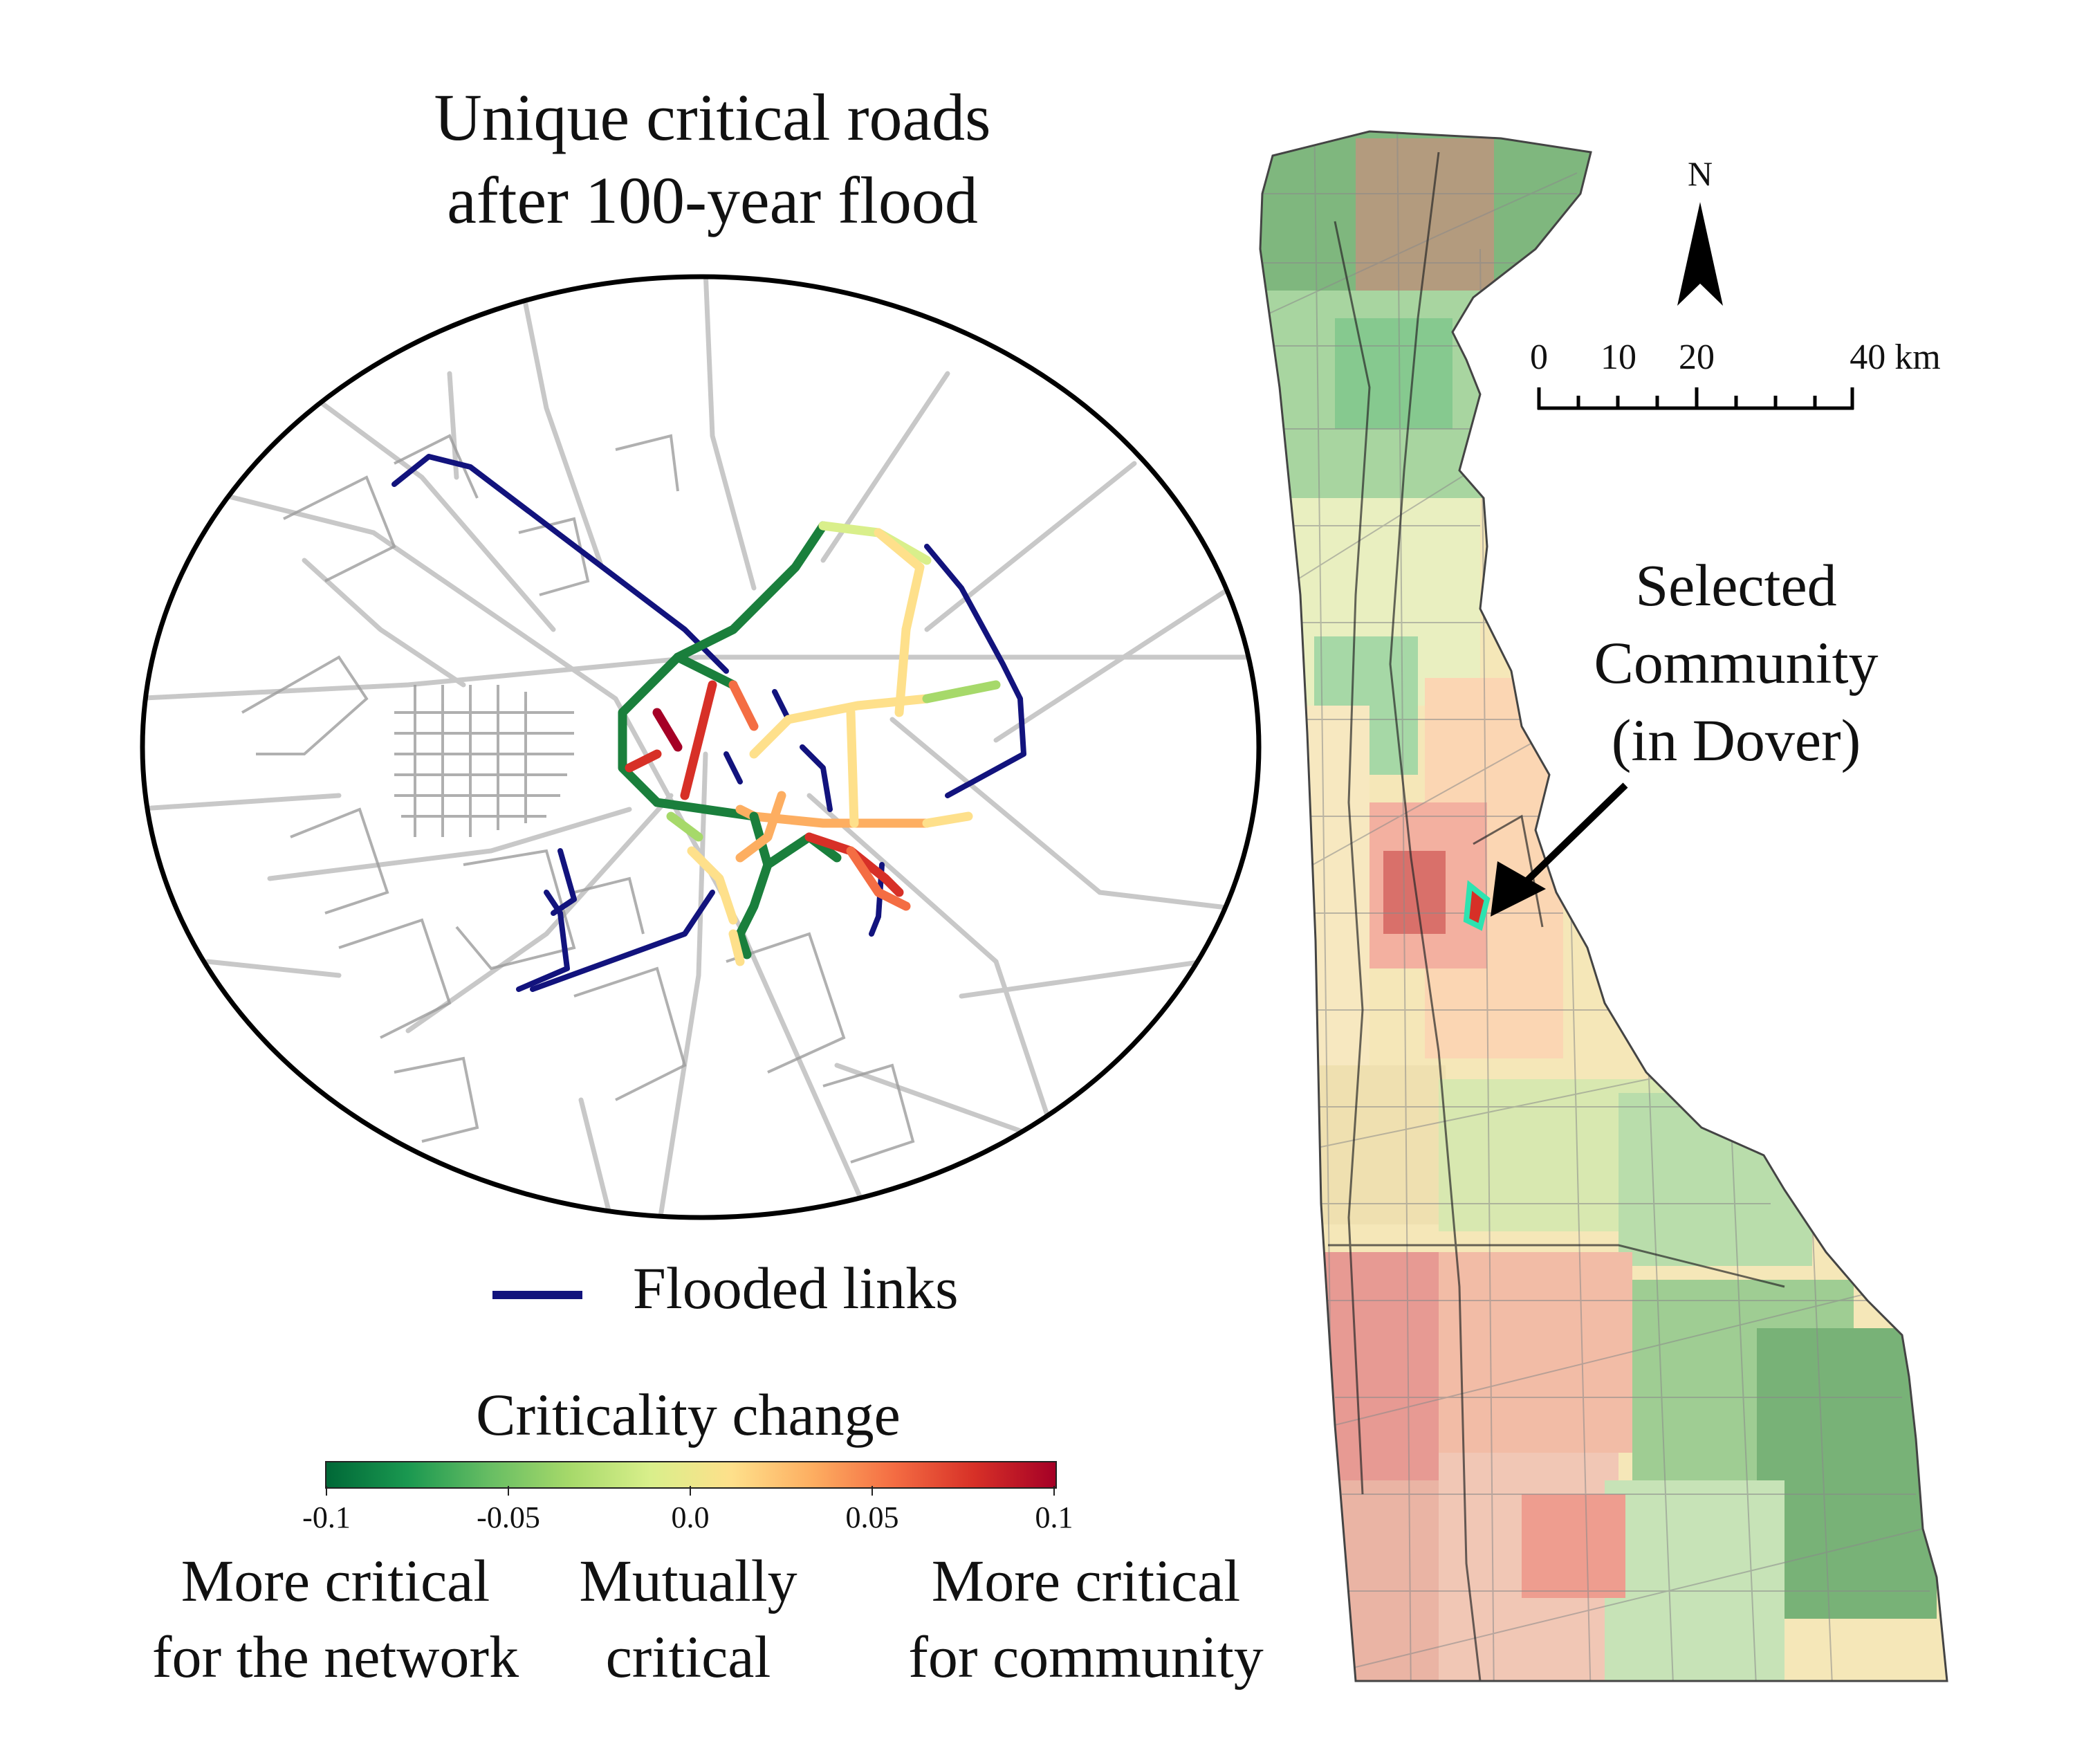 The height and width of the screenshot is (1764, 2075). Describe the element at coordinates (809, 743) in the screenshot. I see `critical-roads` at that location.